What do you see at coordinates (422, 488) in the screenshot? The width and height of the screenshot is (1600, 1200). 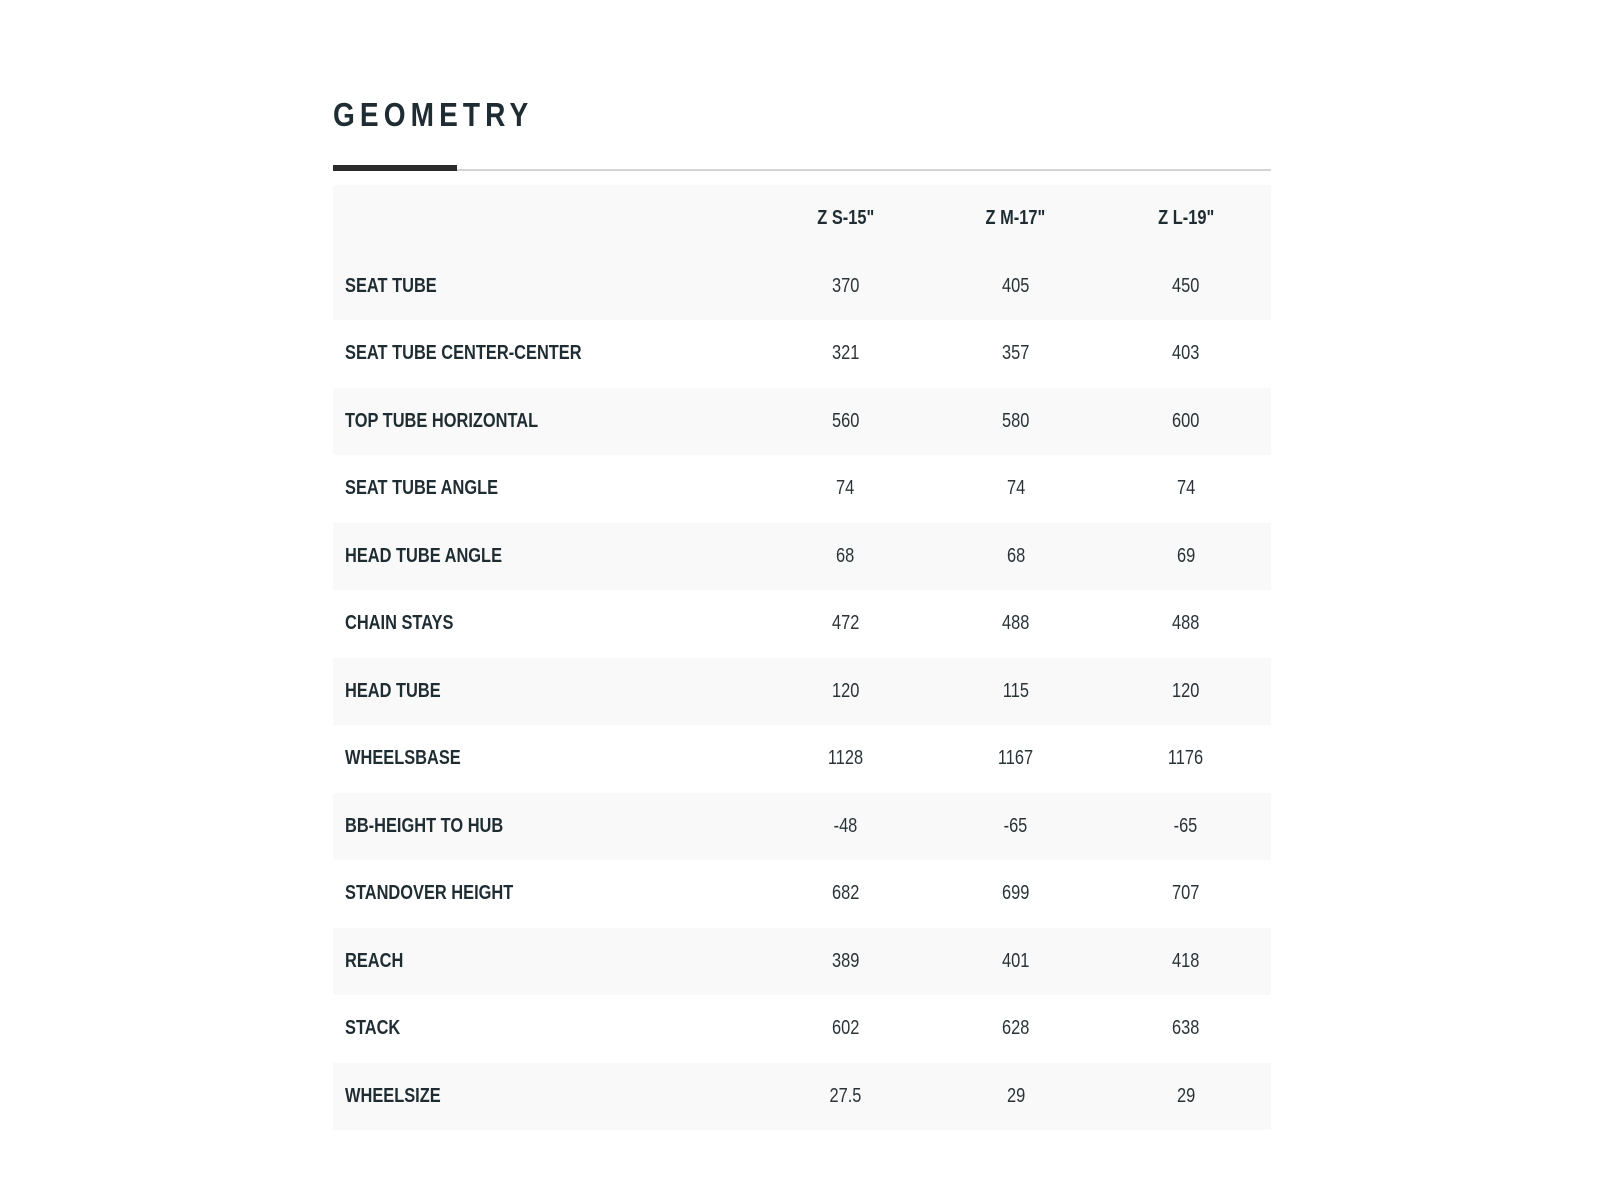 I see `row-label-text: SEAT TUBE ANGLE` at bounding box center [422, 488].